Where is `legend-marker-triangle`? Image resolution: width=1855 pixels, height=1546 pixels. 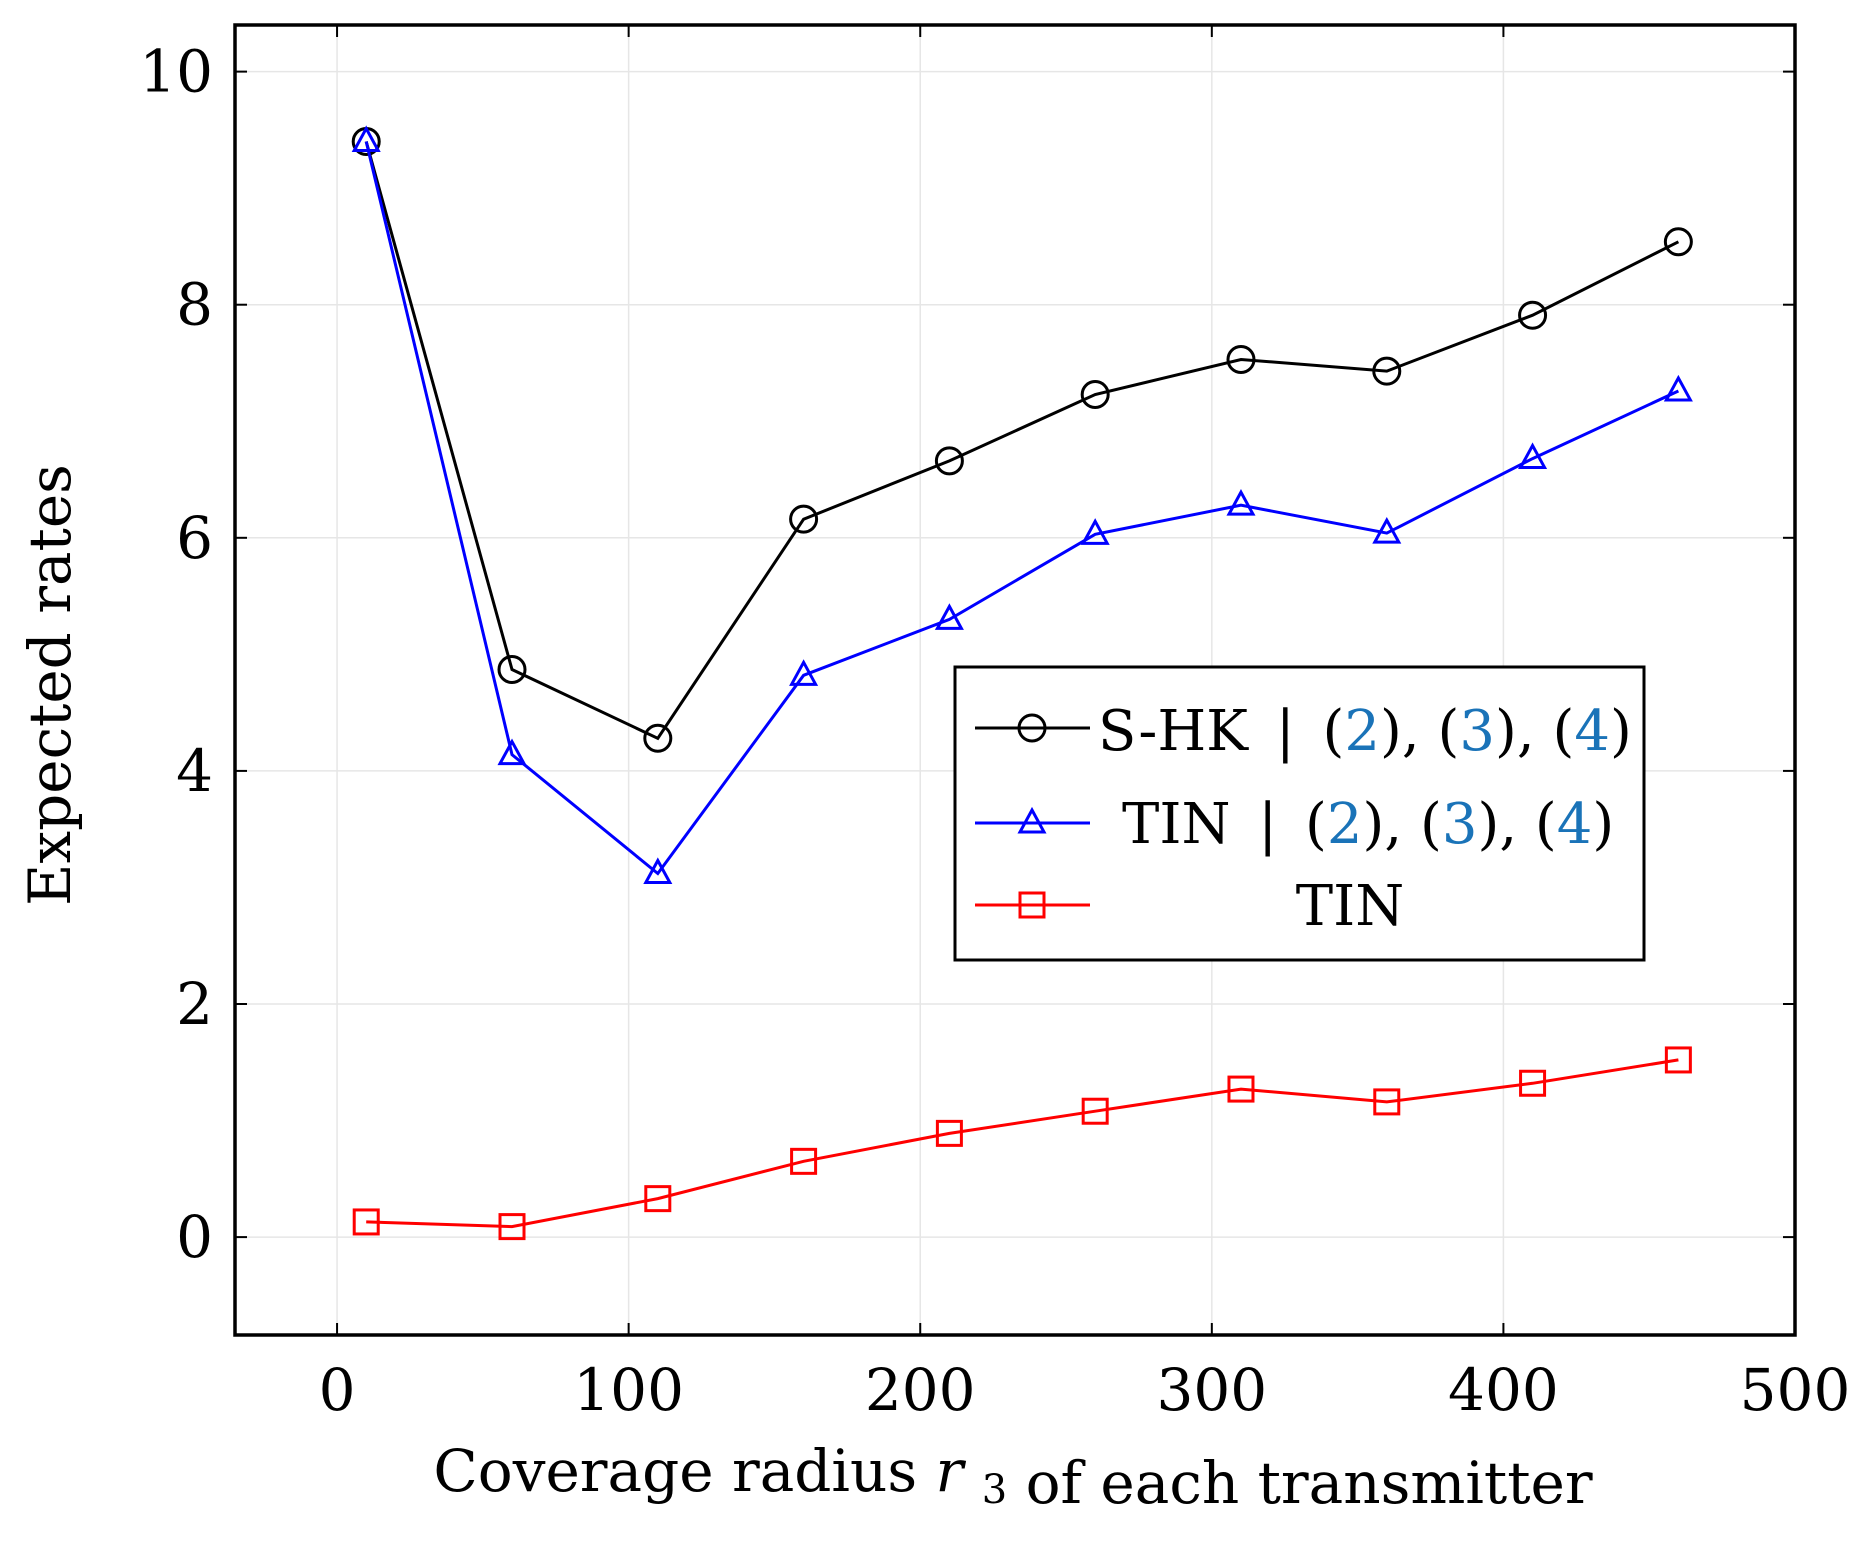
legend-marker-triangle is located at coordinates (1032, 820).